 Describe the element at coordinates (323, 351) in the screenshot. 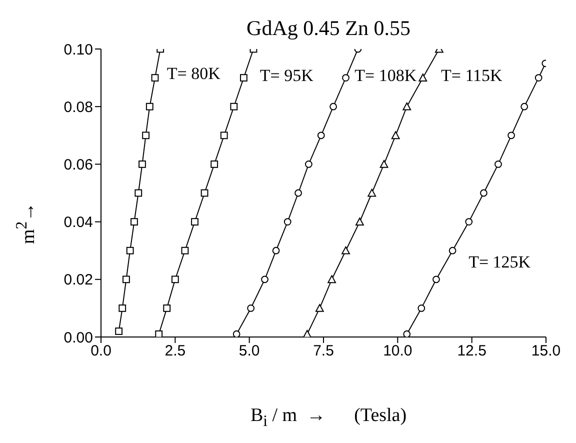

I see `x-tick-label: 7.5` at that location.